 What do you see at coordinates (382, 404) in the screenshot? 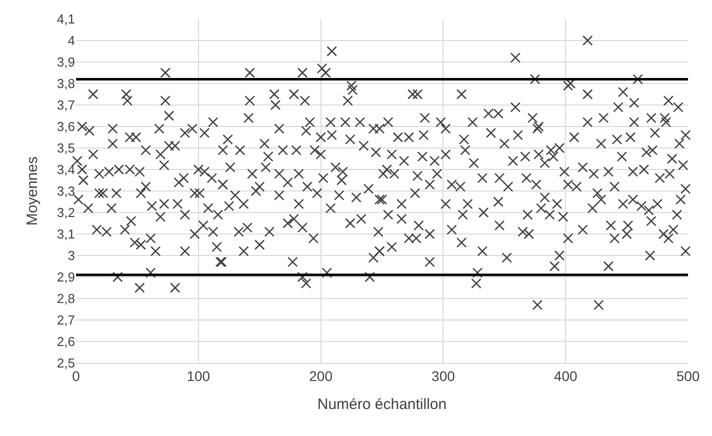
I see `x-axis-title: Numéro échantillon` at bounding box center [382, 404].